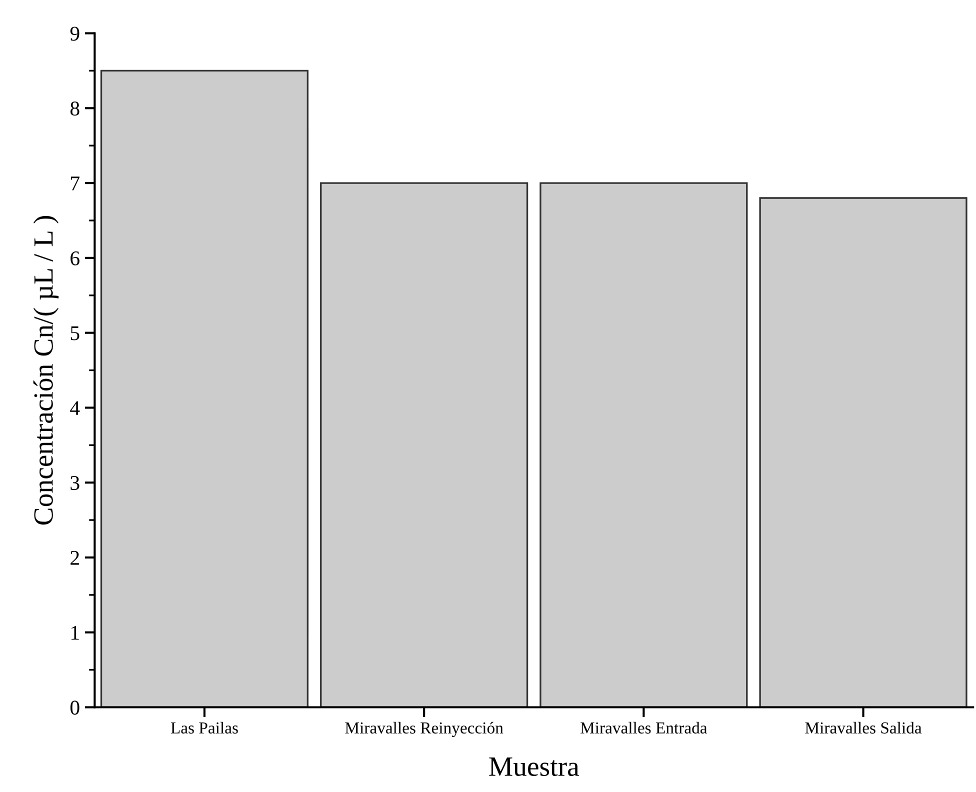 Image resolution: width=976 pixels, height=792 pixels. What do you see at coordinates (75, 258) in the screenshot?
I see `y-tick-label: 6` at bounding box center [75, 258].